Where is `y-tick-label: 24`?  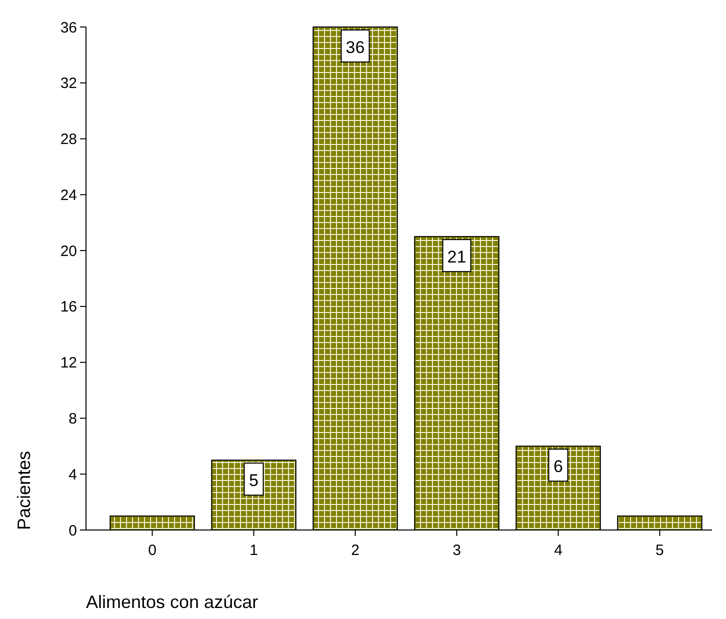 y-tick-label: 24 is located at coordinates (68, 195).